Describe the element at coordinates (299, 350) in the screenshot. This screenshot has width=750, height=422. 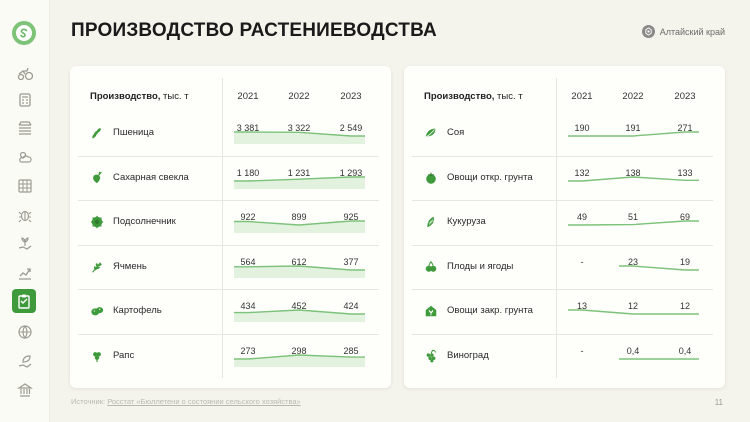
I see `value-2022: 298` at that location.